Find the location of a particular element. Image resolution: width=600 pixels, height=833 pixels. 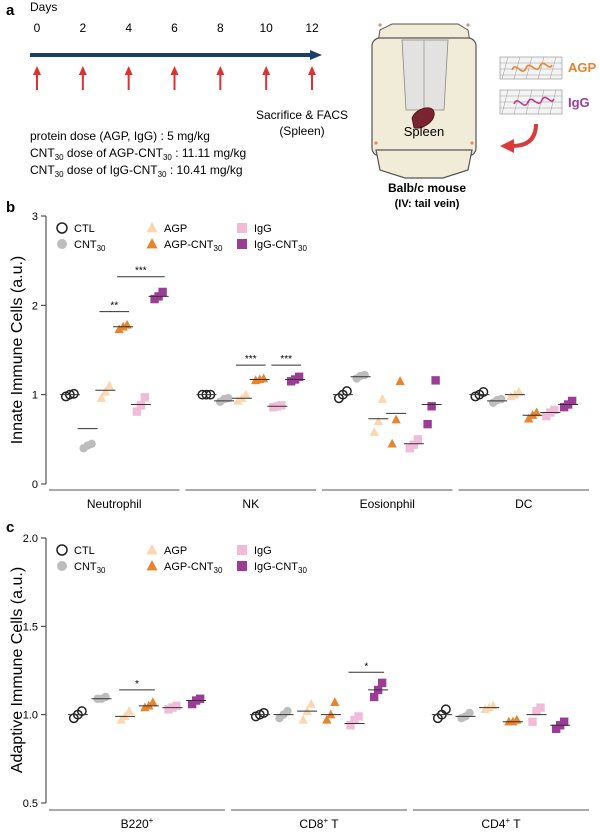

group-label: DC is located at coordinates (524, 504).